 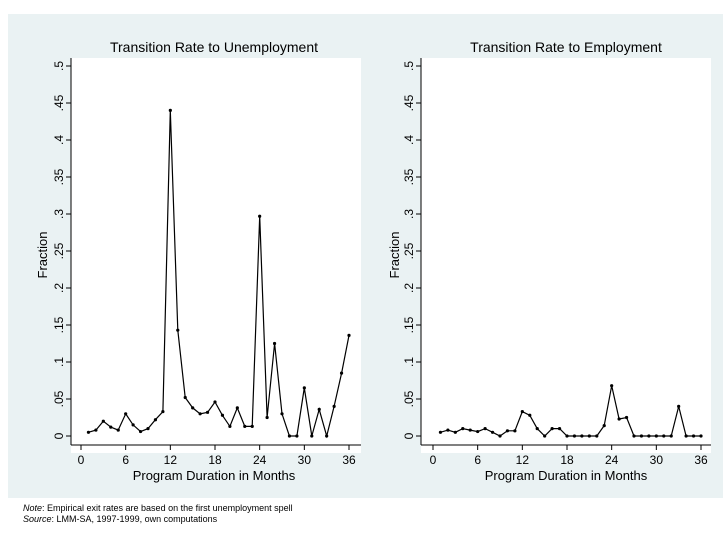 What do you see at coordinates (59, 435) in the screenshot?
I see `y-tick-label: 0` at bounding box center [59, 435].